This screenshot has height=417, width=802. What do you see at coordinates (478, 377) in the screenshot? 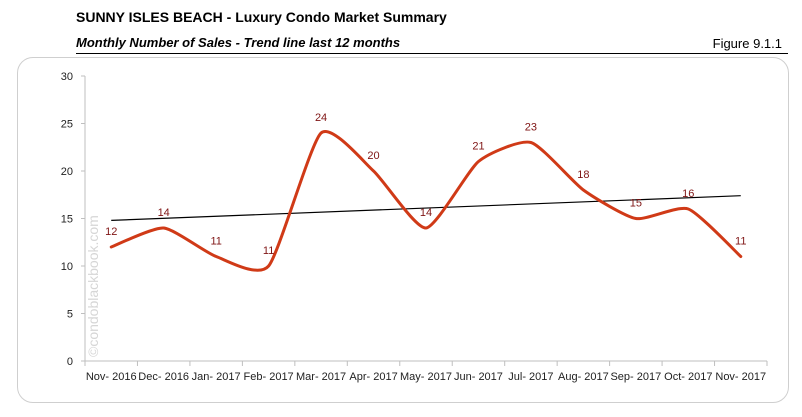
I see `x-tick-label: Jun- 2017` at bounding box center [478, 377].